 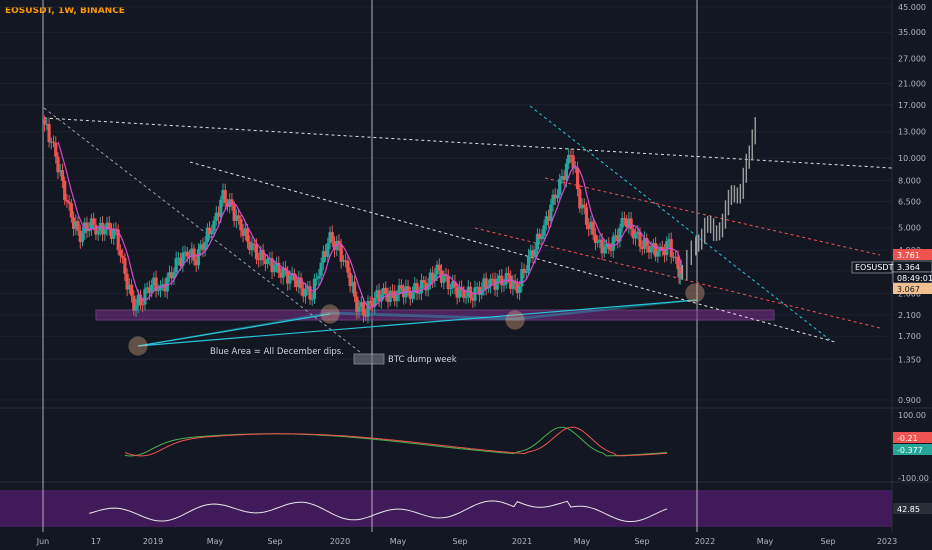 I want to click on osc-tick-label: -100.00, so click(x=913, y=478).